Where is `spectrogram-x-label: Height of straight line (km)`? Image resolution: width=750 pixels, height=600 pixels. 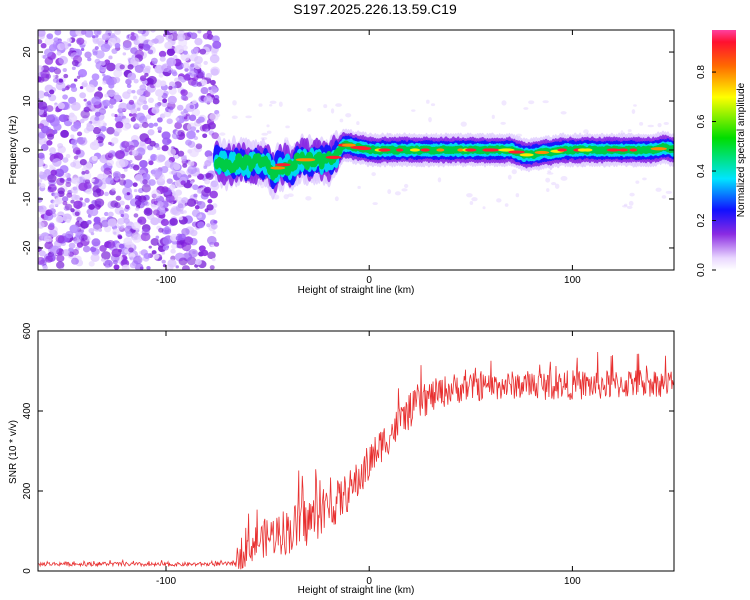
spectrogram-x-label: Height of straight line (km) is located at coordinates (356, 290).